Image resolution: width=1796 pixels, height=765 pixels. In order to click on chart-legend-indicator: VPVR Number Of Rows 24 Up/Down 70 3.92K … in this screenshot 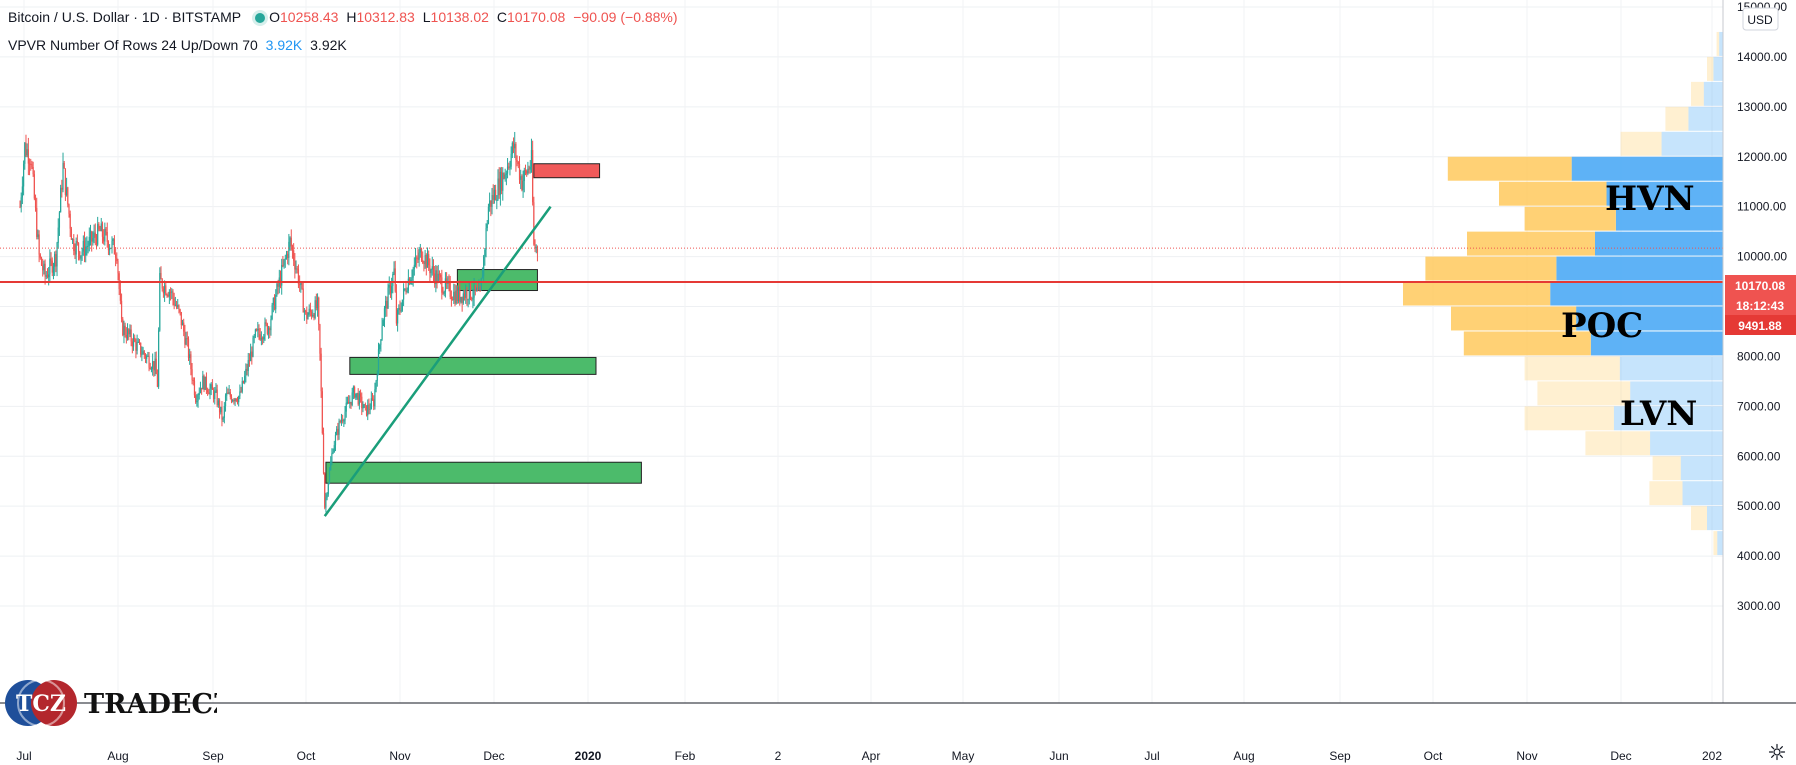, I will do `click(179, 45)`.